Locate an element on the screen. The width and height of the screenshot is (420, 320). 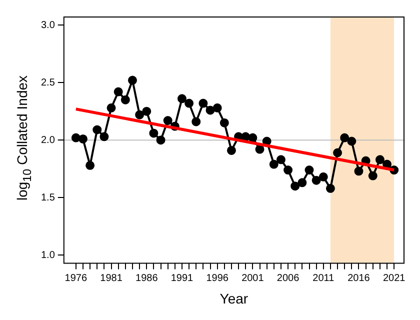
y-tick-label: 1.0 is located at coordinates (48, 255).